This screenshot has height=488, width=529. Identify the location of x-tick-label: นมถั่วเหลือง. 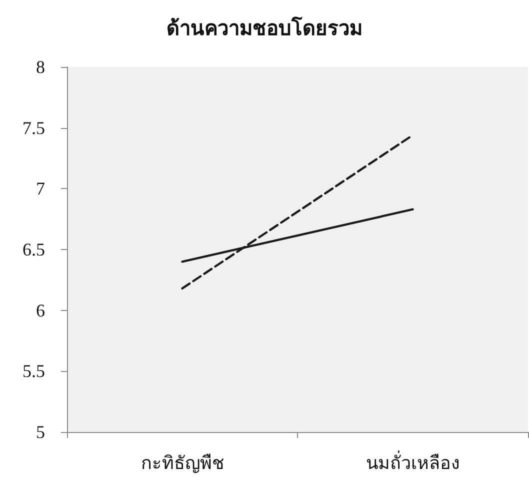
(413, 461).